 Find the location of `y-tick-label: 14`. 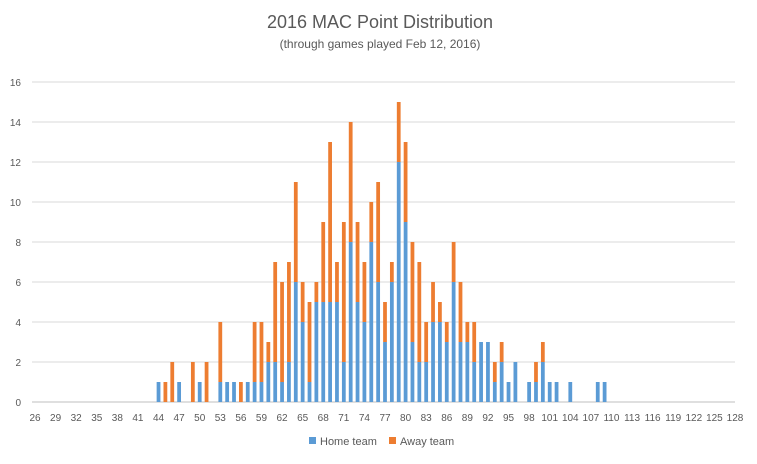

y-tick-label: 14 is located at coordinates (16, 123).